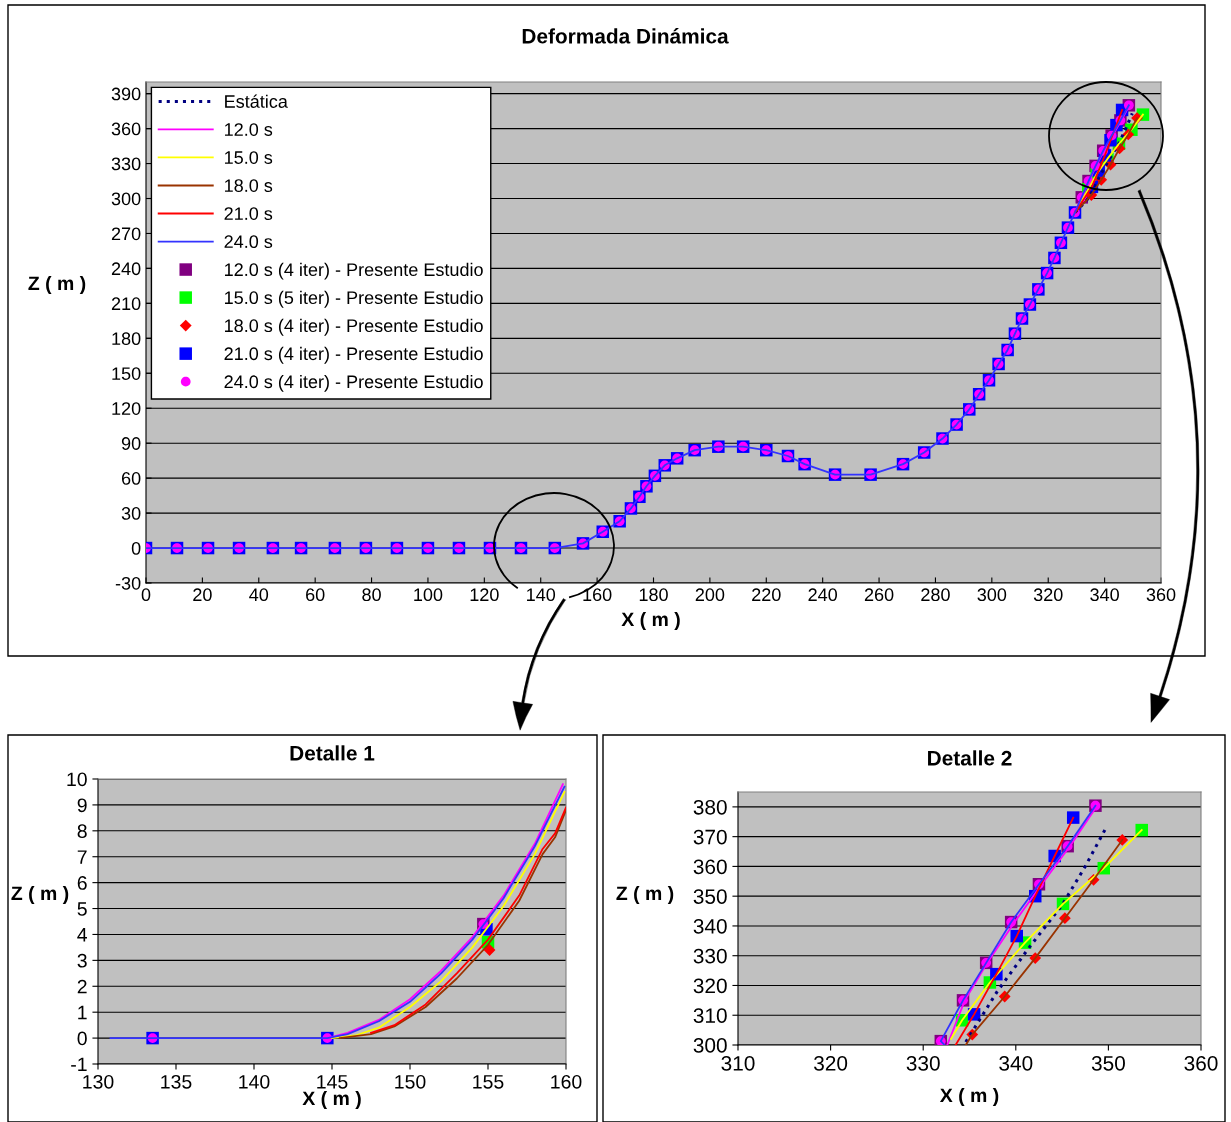 The width and height of the screenshot is (1231, 1122). I want to click on legend-label: 15.0 s (5 iter) - Presente Estudio, so click(354, 299).